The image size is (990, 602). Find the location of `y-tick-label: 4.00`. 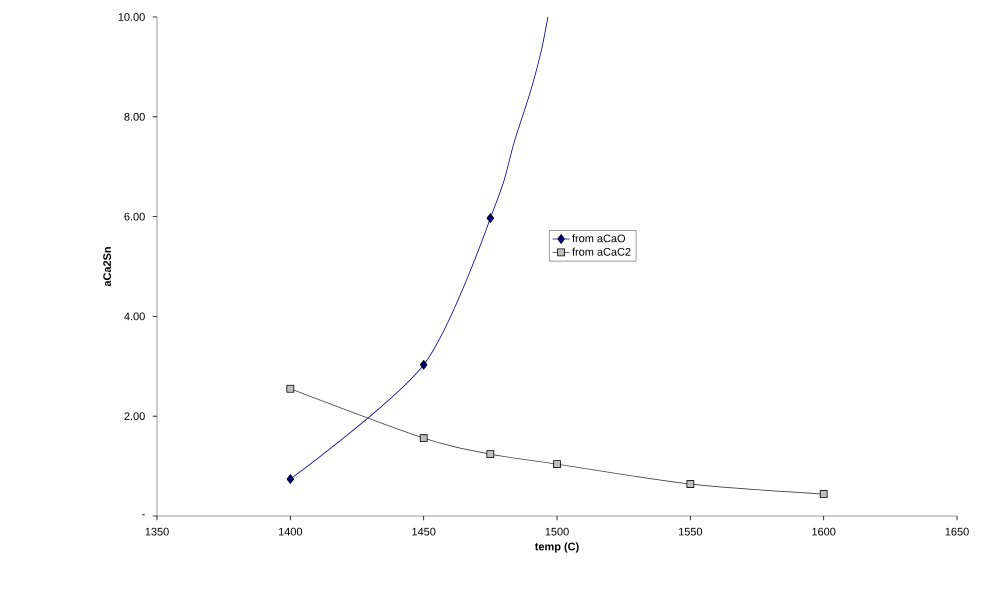

y-tick-label: 4.00 is located at coordinates (134, 316).